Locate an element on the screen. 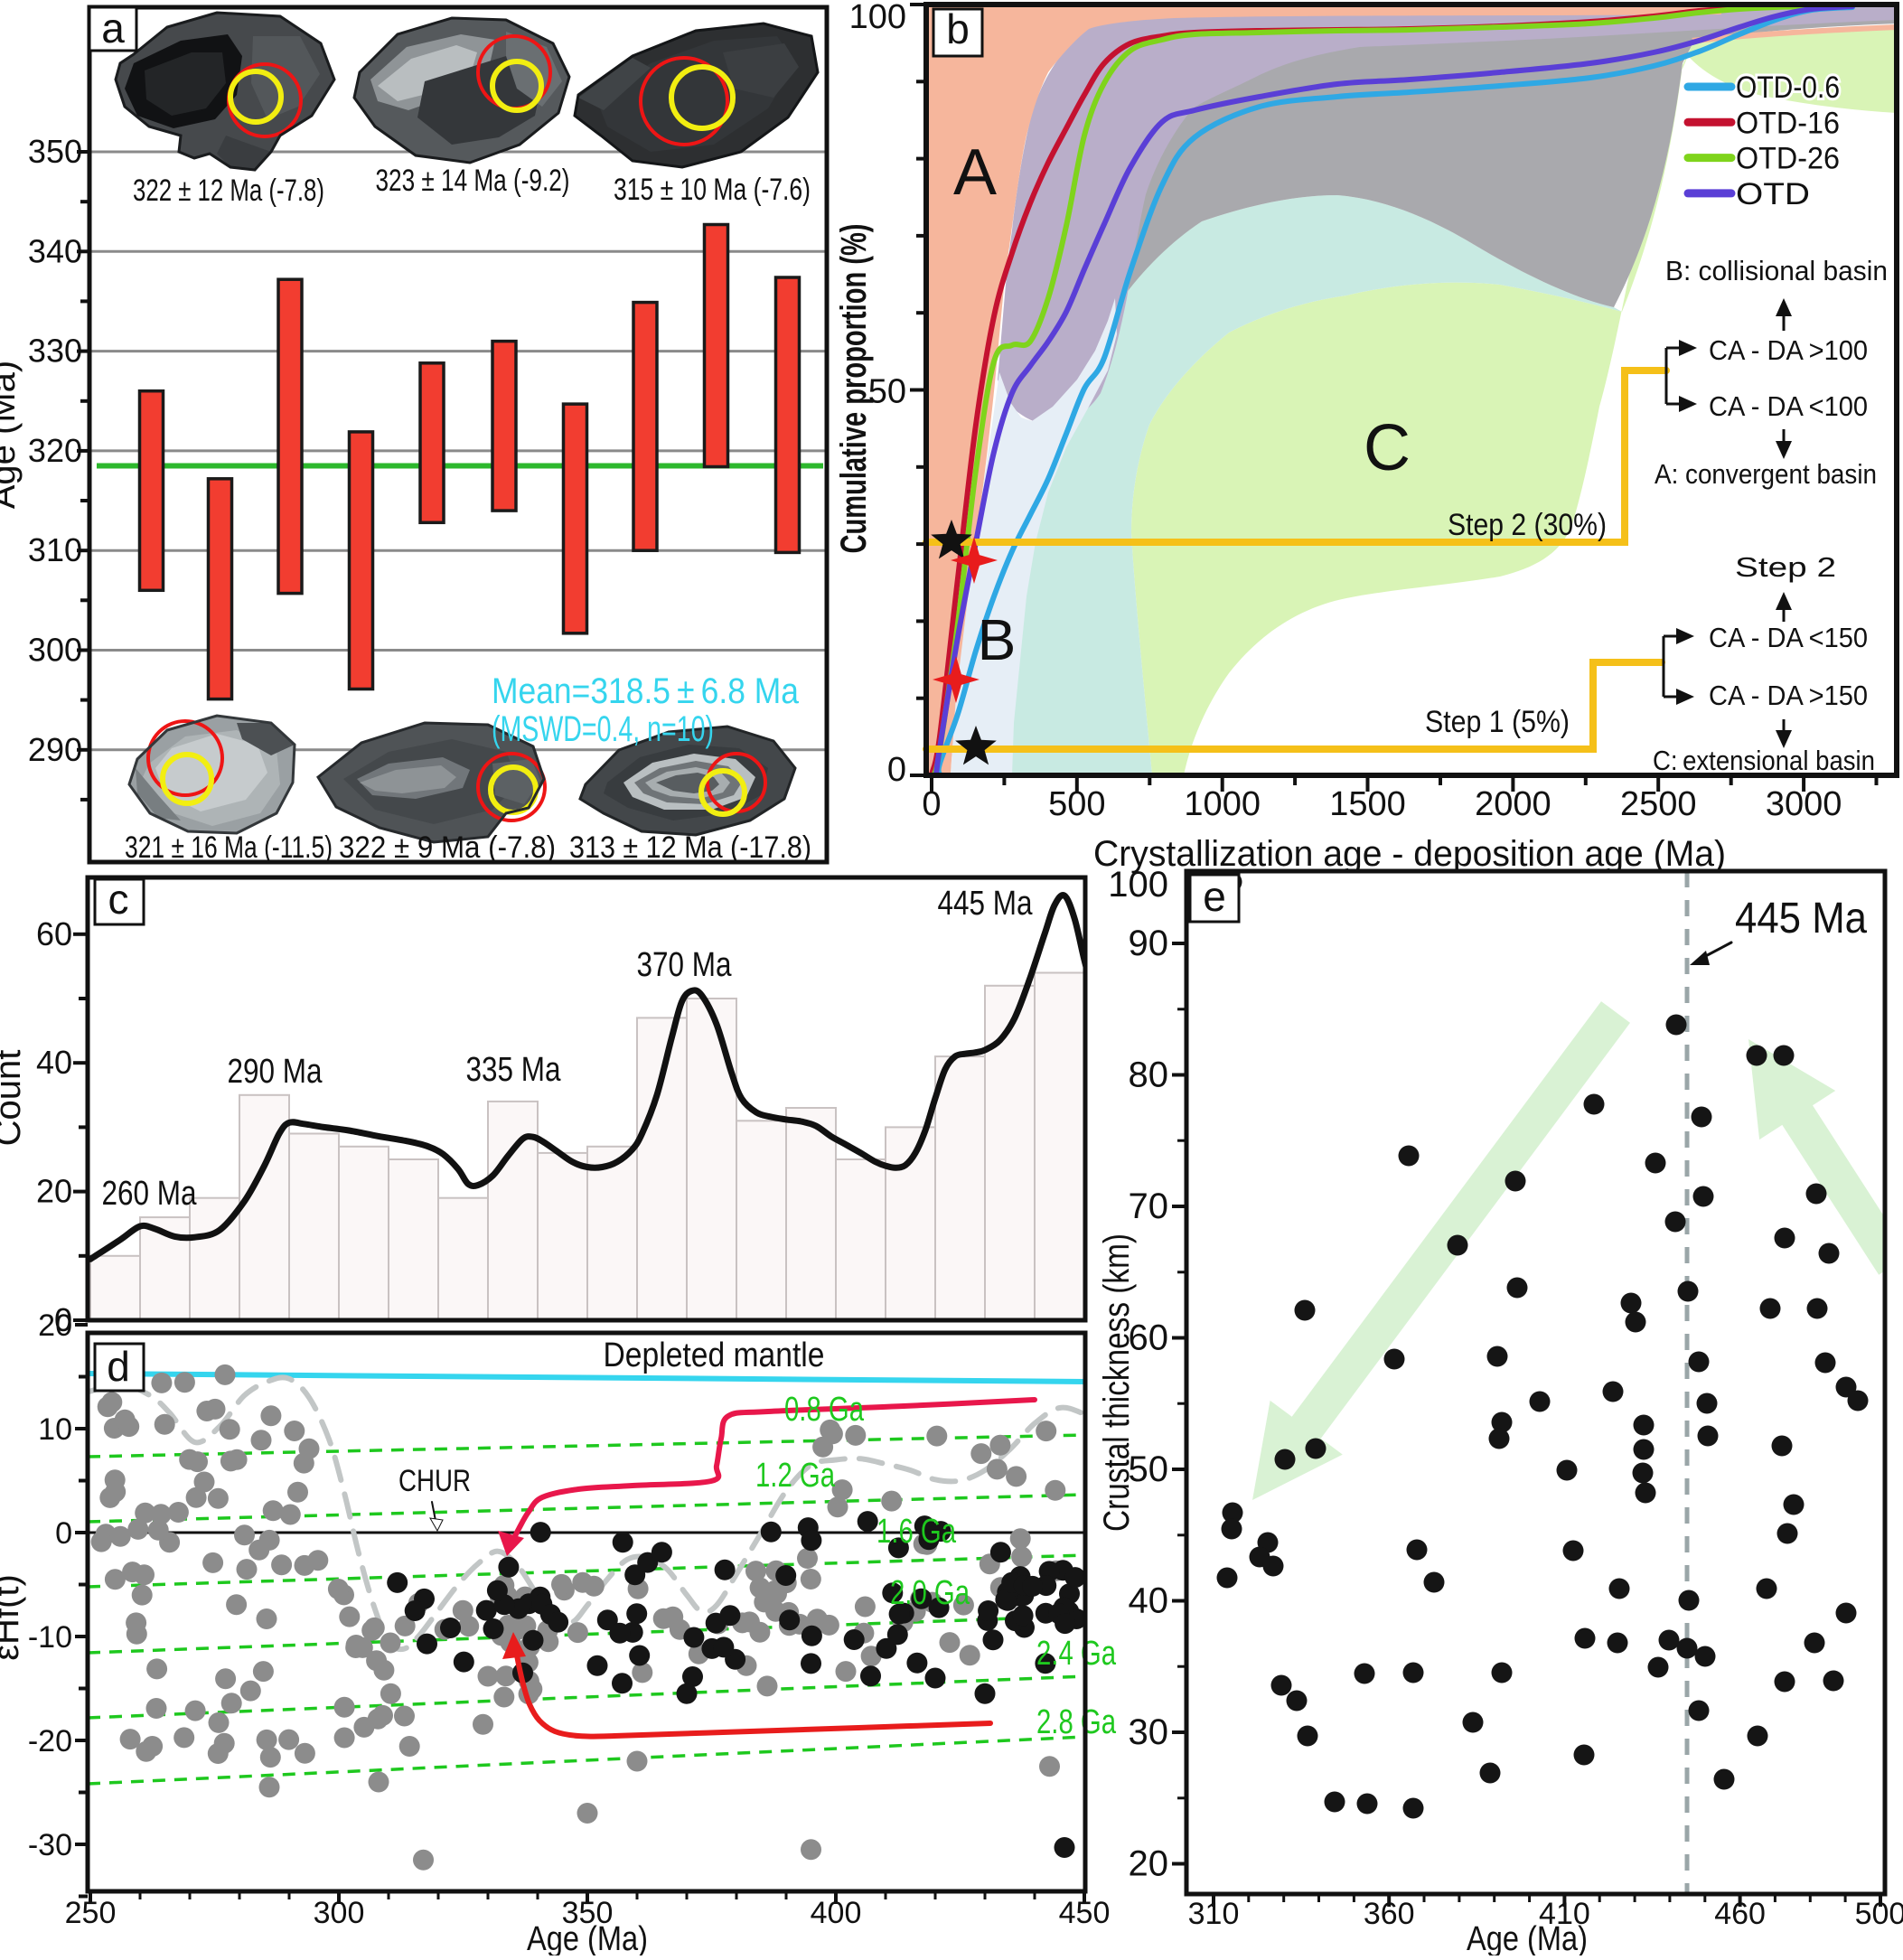 This screenshot has width=1903, height=1960. svg-text: 2500 is located at coordinates (1658, 804).